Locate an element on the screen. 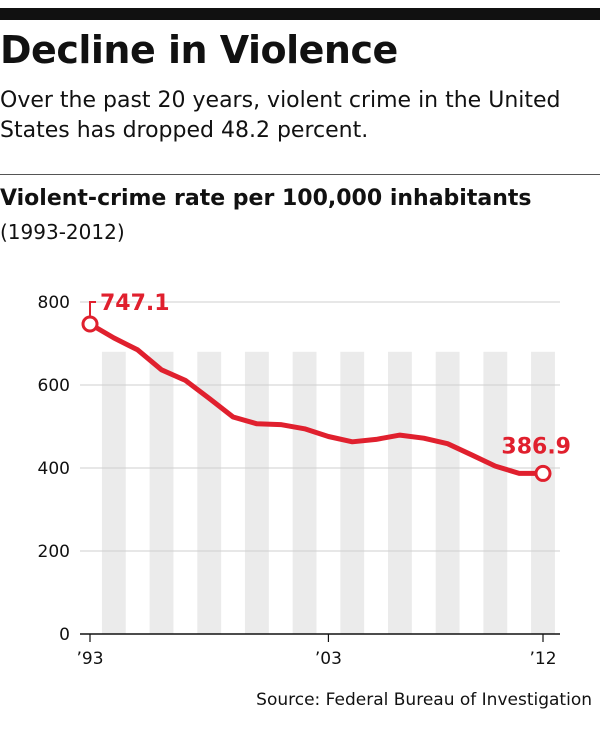  chart-year-range: (1993-2012) is located at coordinates (62, 232).